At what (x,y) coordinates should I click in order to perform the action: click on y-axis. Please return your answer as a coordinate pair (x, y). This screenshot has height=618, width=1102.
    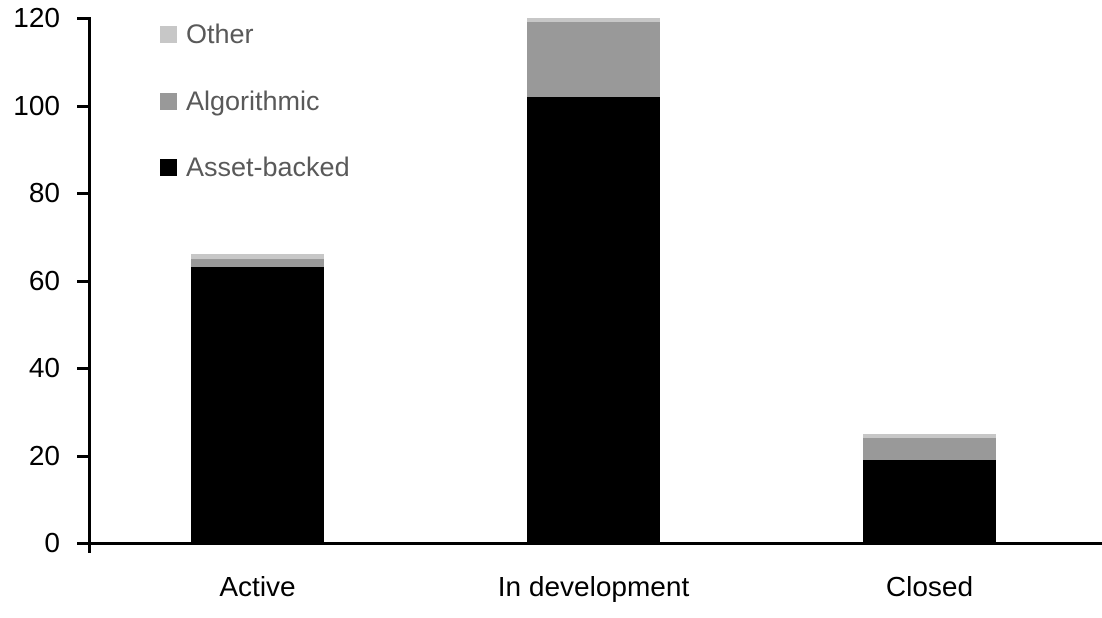
    Looking at the image, I should click on (89, 280).